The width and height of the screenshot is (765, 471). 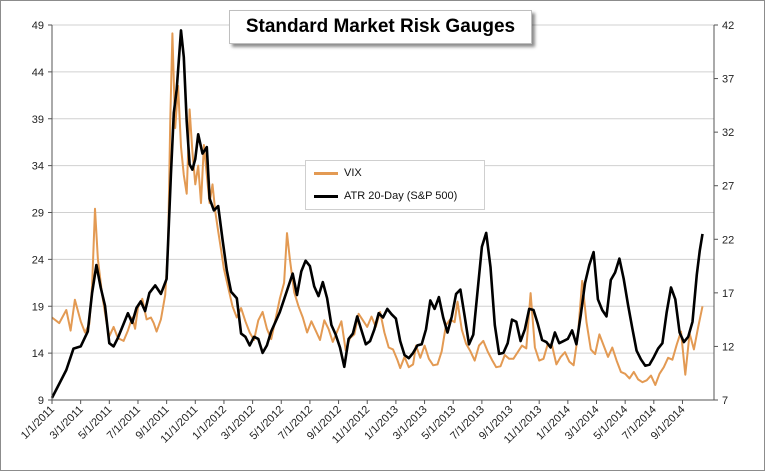 I want to click on y-left-tick-label: 14, so click(x=38, y=354).